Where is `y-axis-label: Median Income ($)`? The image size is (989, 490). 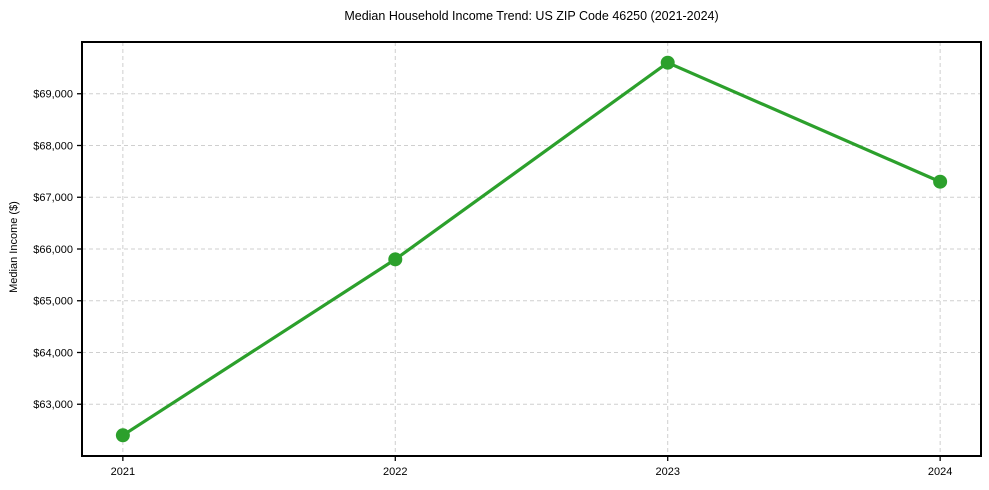
y-axis-label: Median Income ($) is located at coordinates (14, 247).